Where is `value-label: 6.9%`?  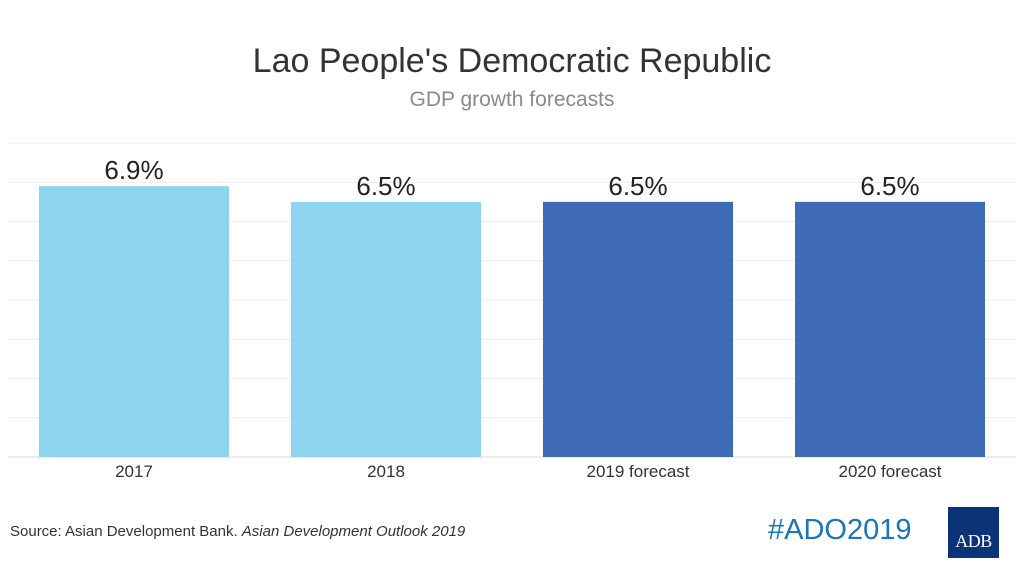 value-label: 6.9% is located at coordinates (133, 170).